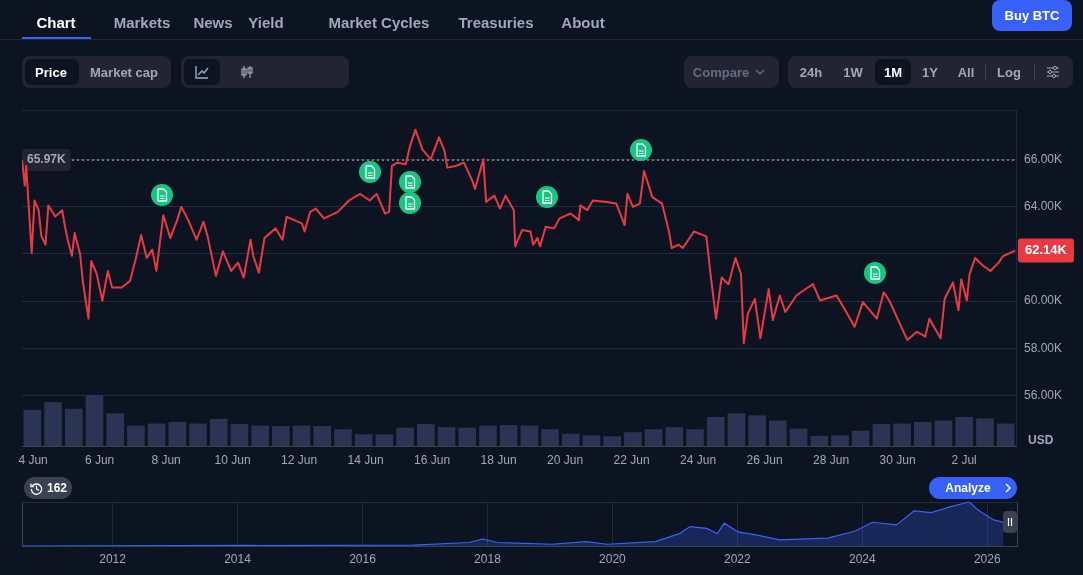 Image resolution: width=1083 pixels, height=575 pixels. I want to click on x-tick-label: 2022, so click(738, 558).